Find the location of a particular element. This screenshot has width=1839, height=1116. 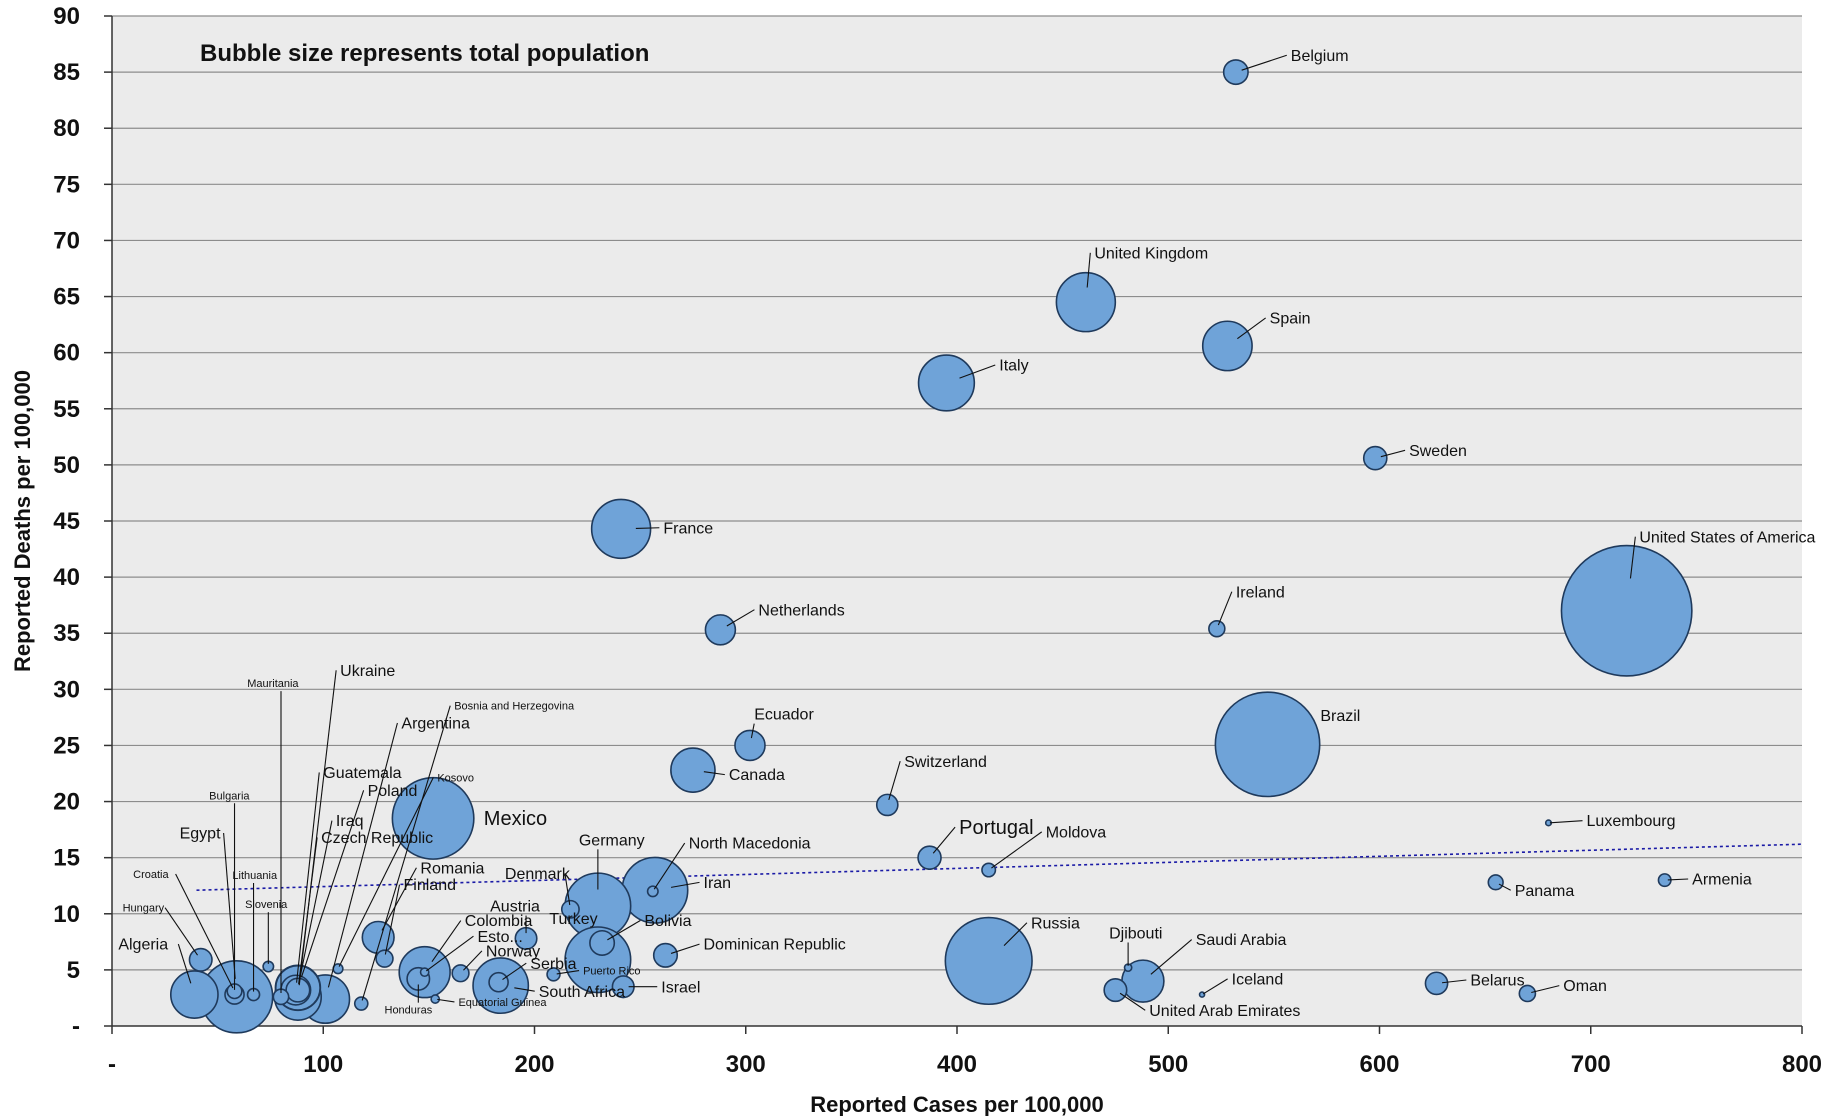

leader-united-states-of-america is located at coordinates (1632, 557).